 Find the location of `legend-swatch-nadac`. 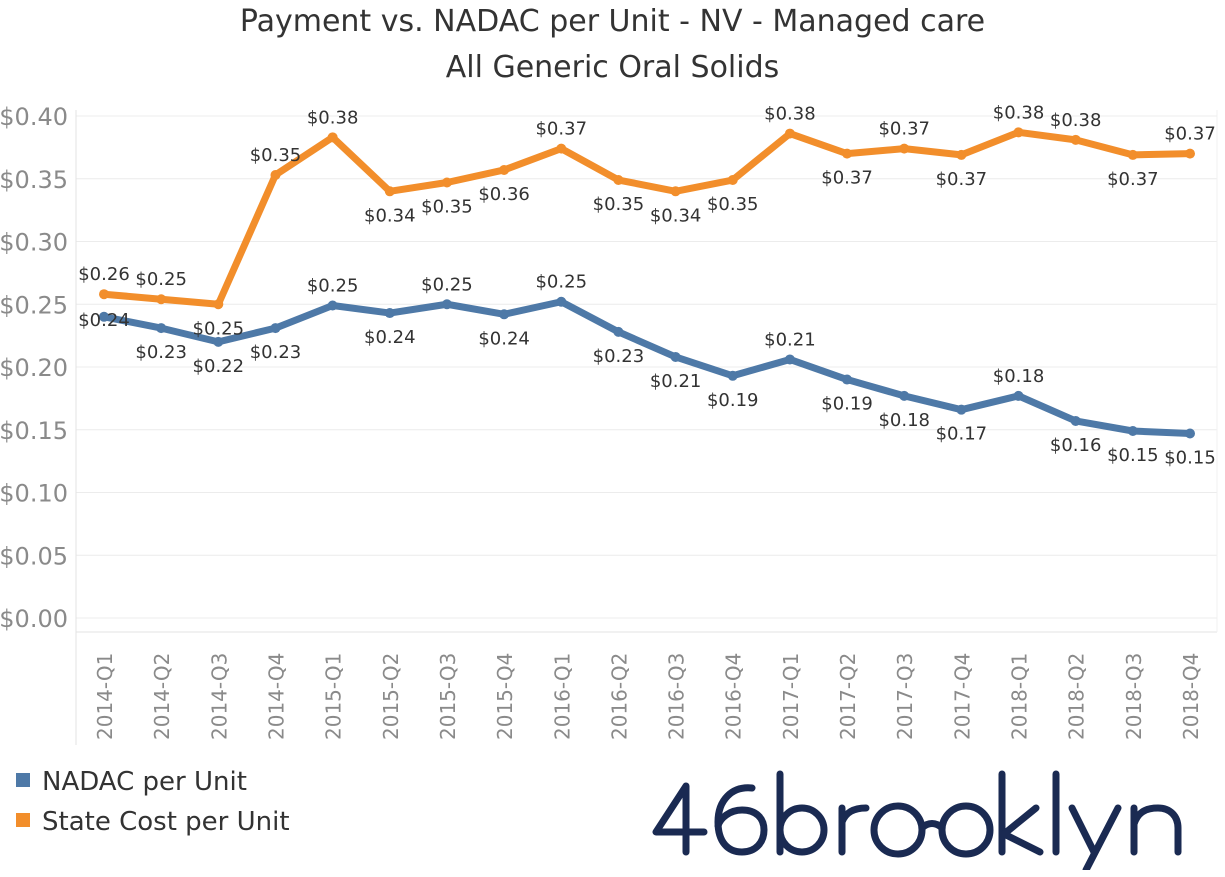

legend-swatch-nadac is located at coordinates (23, 779).